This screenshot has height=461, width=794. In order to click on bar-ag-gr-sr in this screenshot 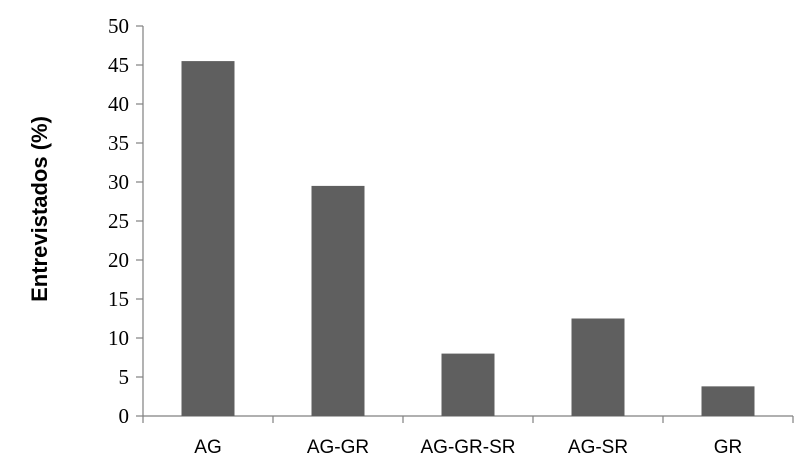, I will do `click(468, 384)`.